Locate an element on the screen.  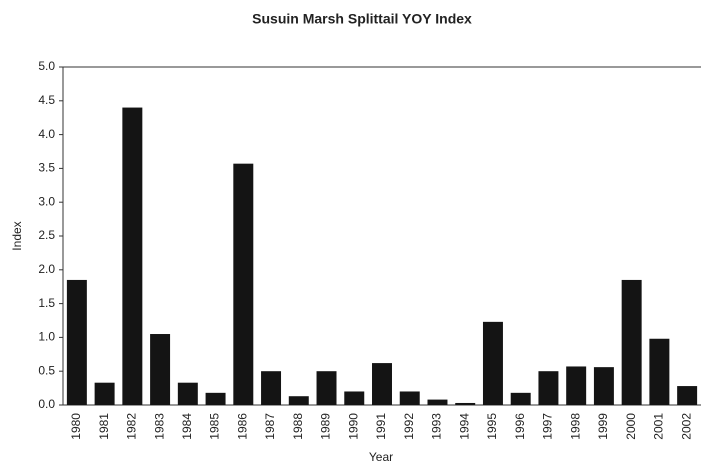
x-tick-label: 1981 is located at coordinates (104, 426).